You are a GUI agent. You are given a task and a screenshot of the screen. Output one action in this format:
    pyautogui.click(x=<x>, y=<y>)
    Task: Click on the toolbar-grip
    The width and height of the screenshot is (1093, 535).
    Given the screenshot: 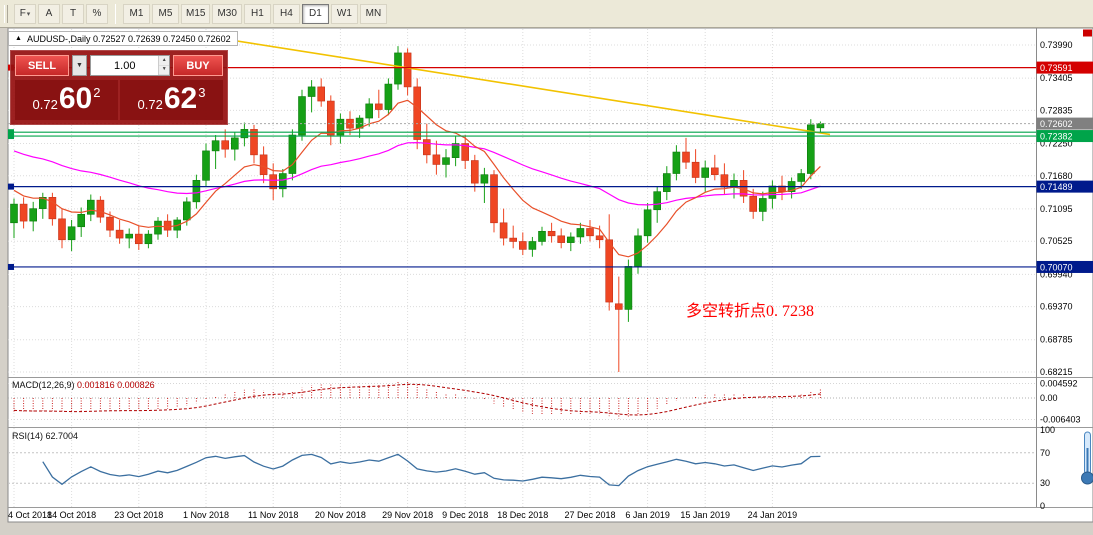 What is the action you would take?
    pyautogui.click(x=6, y=13)
    